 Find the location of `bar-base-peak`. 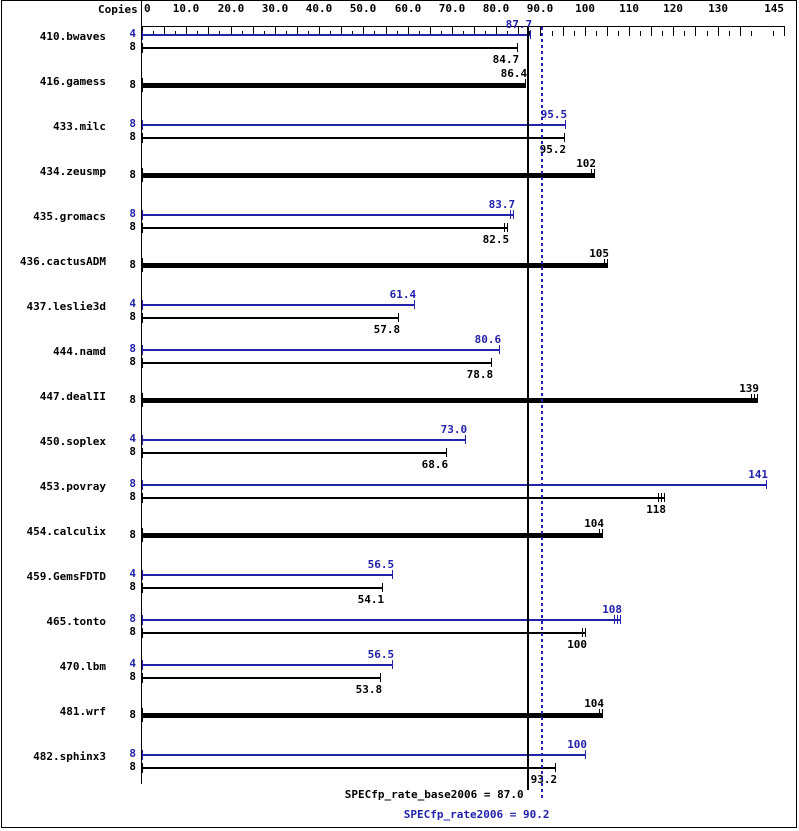

bar-base-peak is located at coordinates (368, 175).